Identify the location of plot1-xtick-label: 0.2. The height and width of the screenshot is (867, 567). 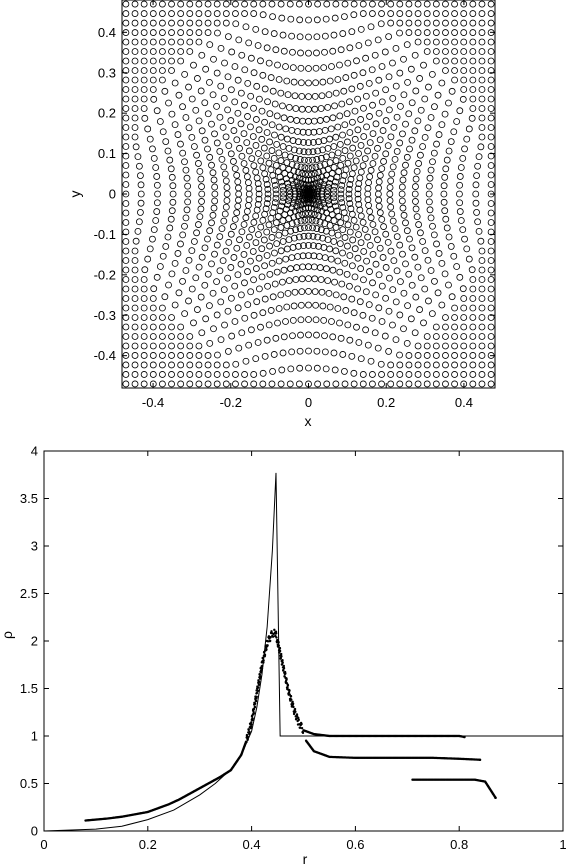
(386, 402).